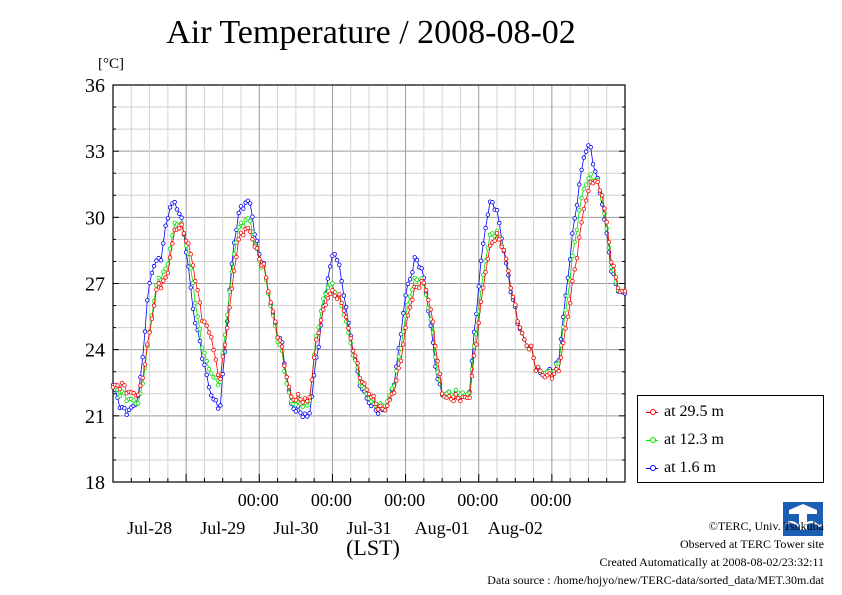 This screenshot has height=595, width=842. Describe the element at coordinates (373, 547) in the screenshot. I see `x-axis-label: (LST)` at that location.